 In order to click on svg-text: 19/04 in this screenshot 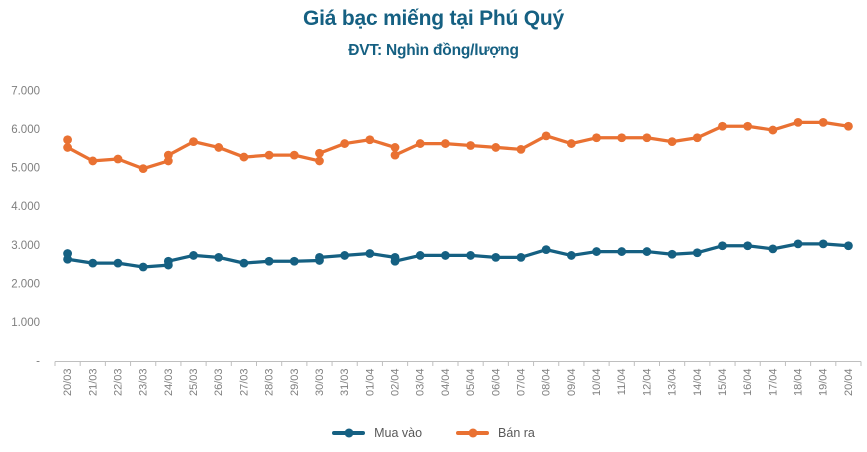, I will do `click(824, 383)`.